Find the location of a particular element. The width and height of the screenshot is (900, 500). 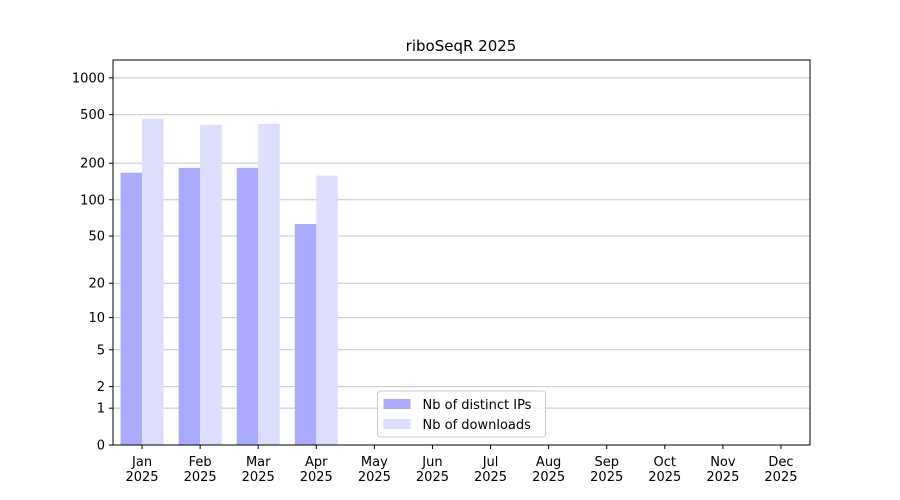

y-tick-label: 2 is located at coordinates (101, 387).